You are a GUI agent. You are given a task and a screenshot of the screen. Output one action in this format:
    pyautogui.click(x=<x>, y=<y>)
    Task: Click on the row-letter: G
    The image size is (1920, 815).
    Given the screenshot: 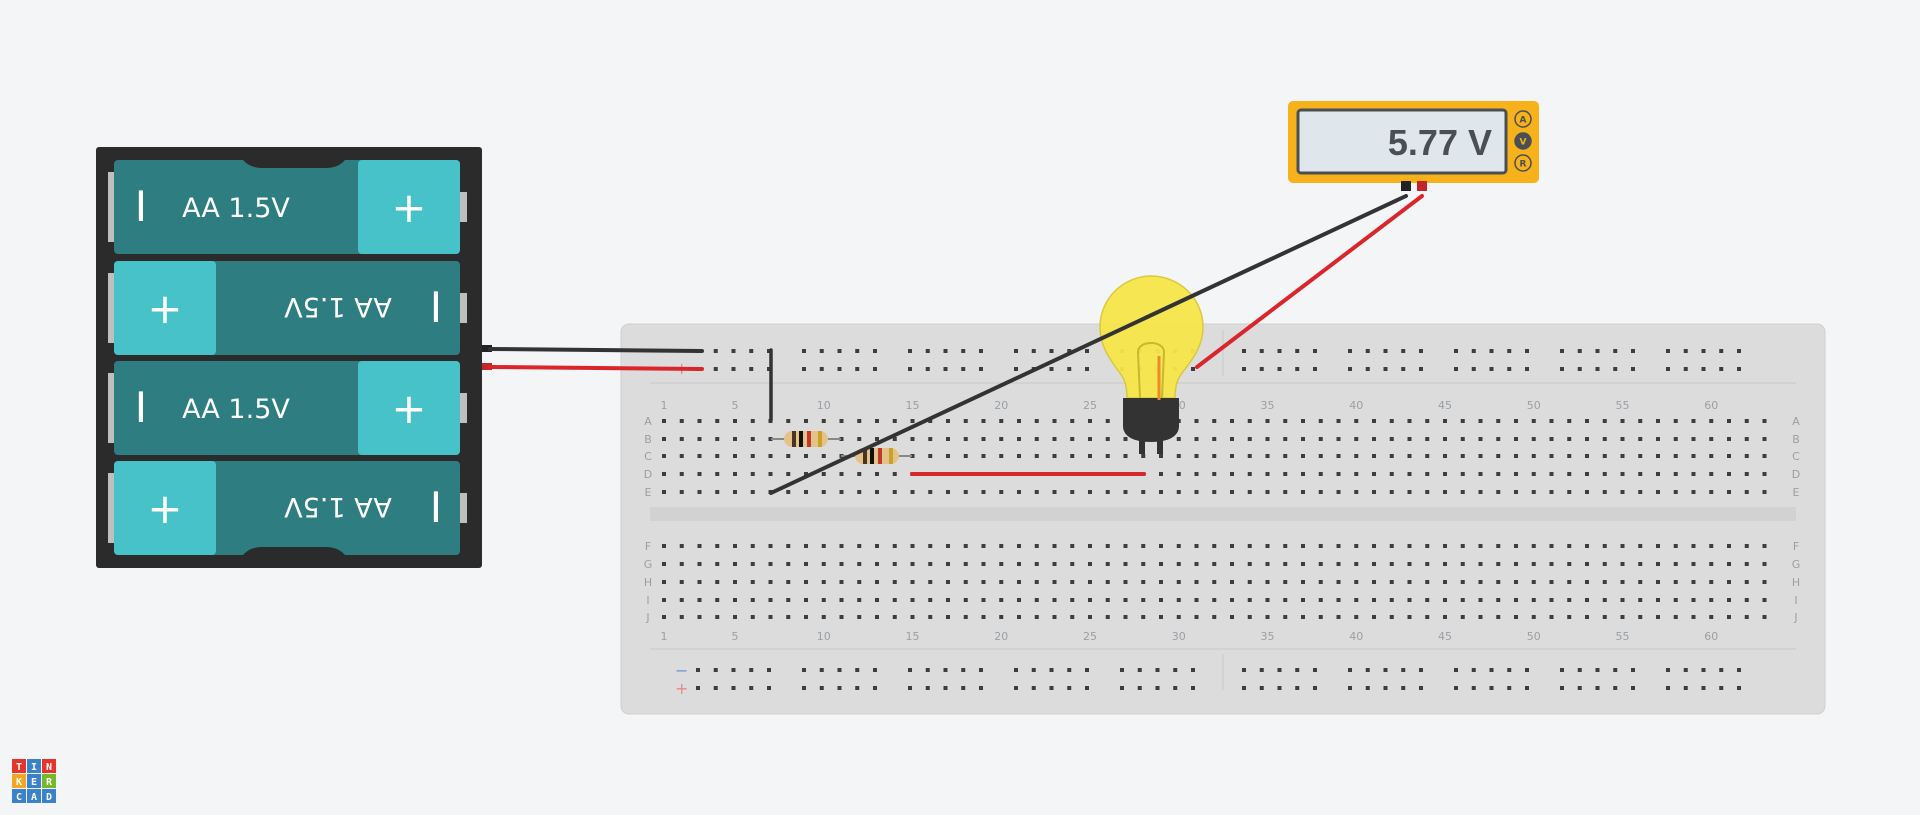 What is the action you would take?
    pyautogui.click(x=1796, y=564)
    